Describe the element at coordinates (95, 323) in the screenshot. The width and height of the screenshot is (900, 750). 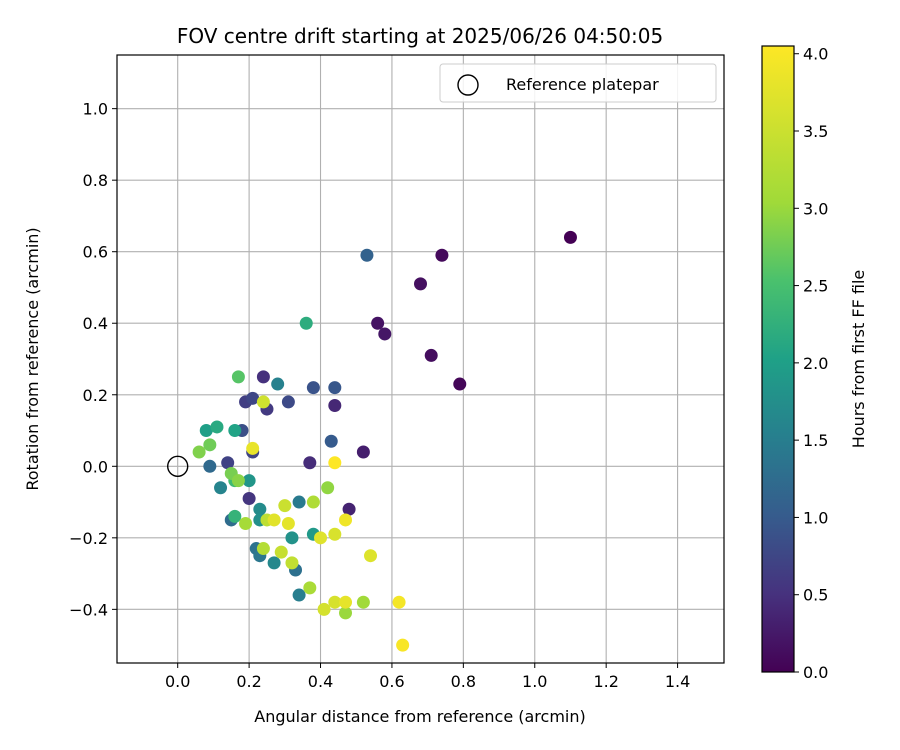
I see `y-tick-label: 0.4` at that location.